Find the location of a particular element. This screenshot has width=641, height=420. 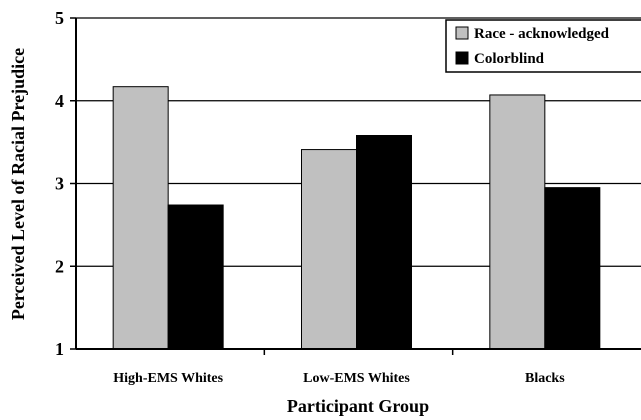

y-tick-label: 1 is located at coordinates (59, 349).